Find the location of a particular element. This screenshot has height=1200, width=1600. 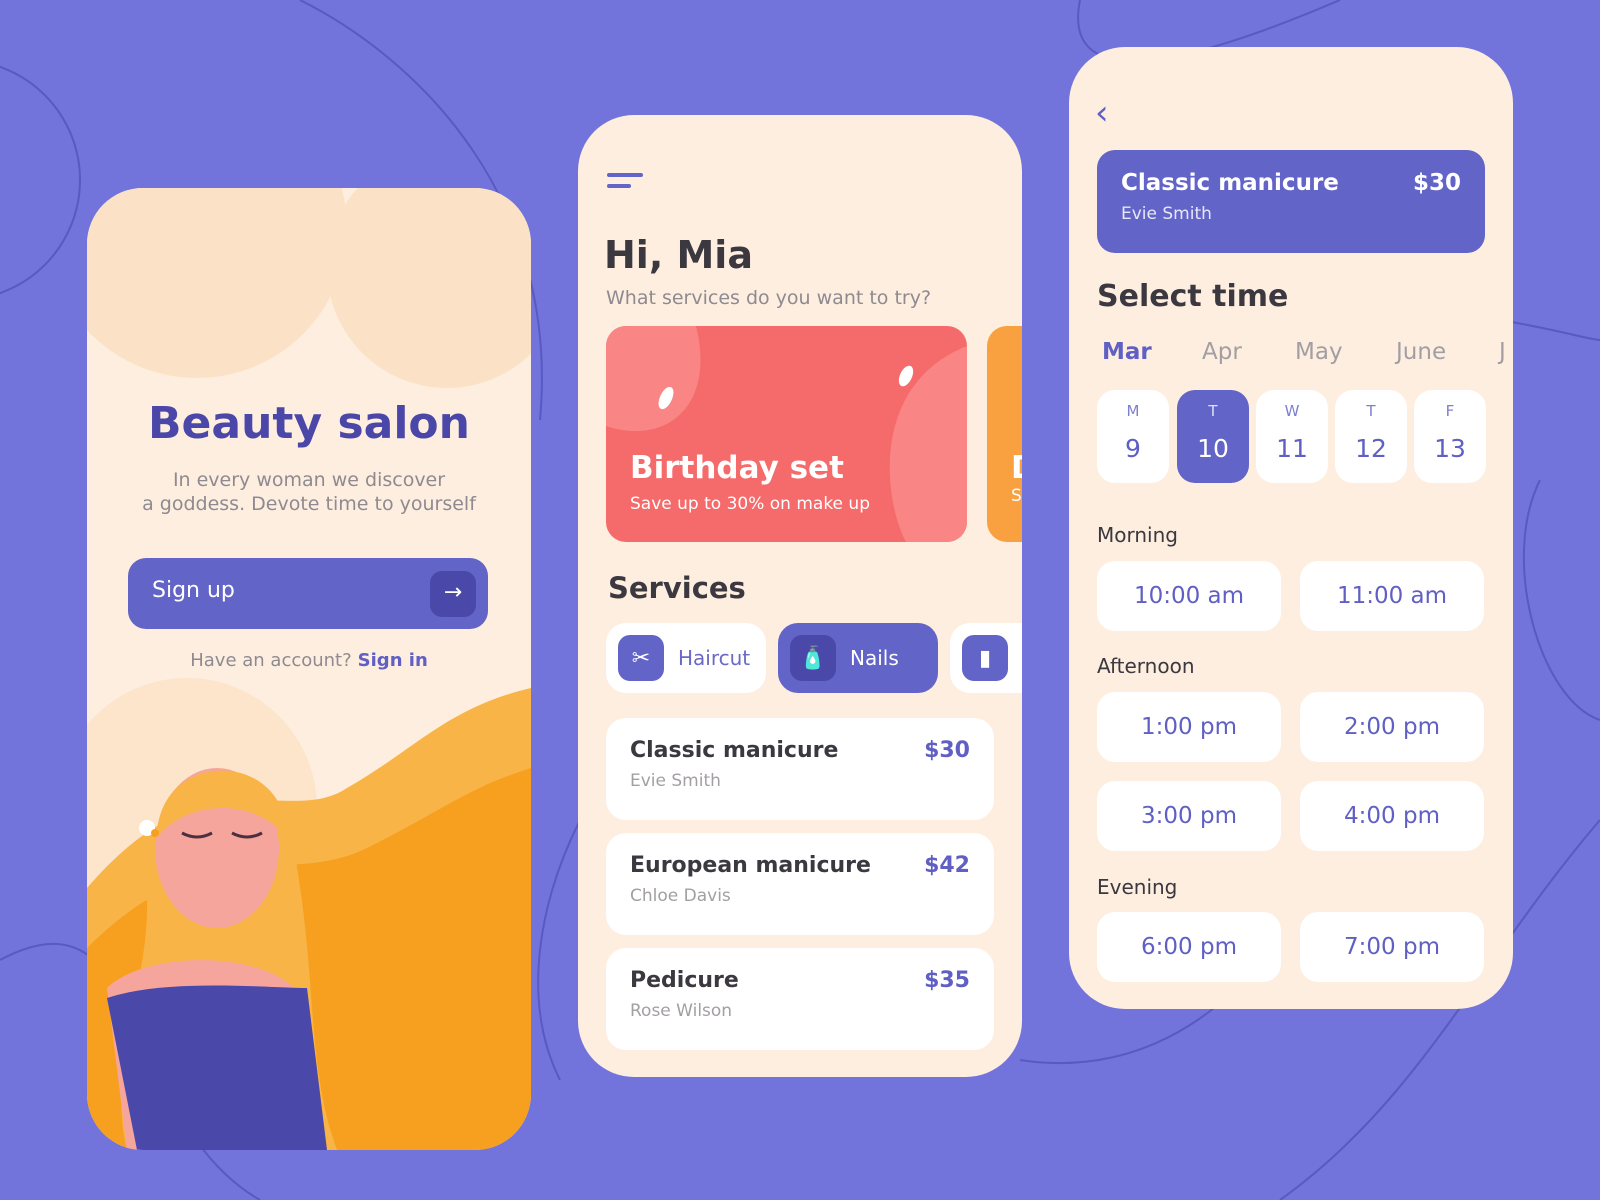

time-slot: 2:00 pm is located at coordinates (1392, 727).